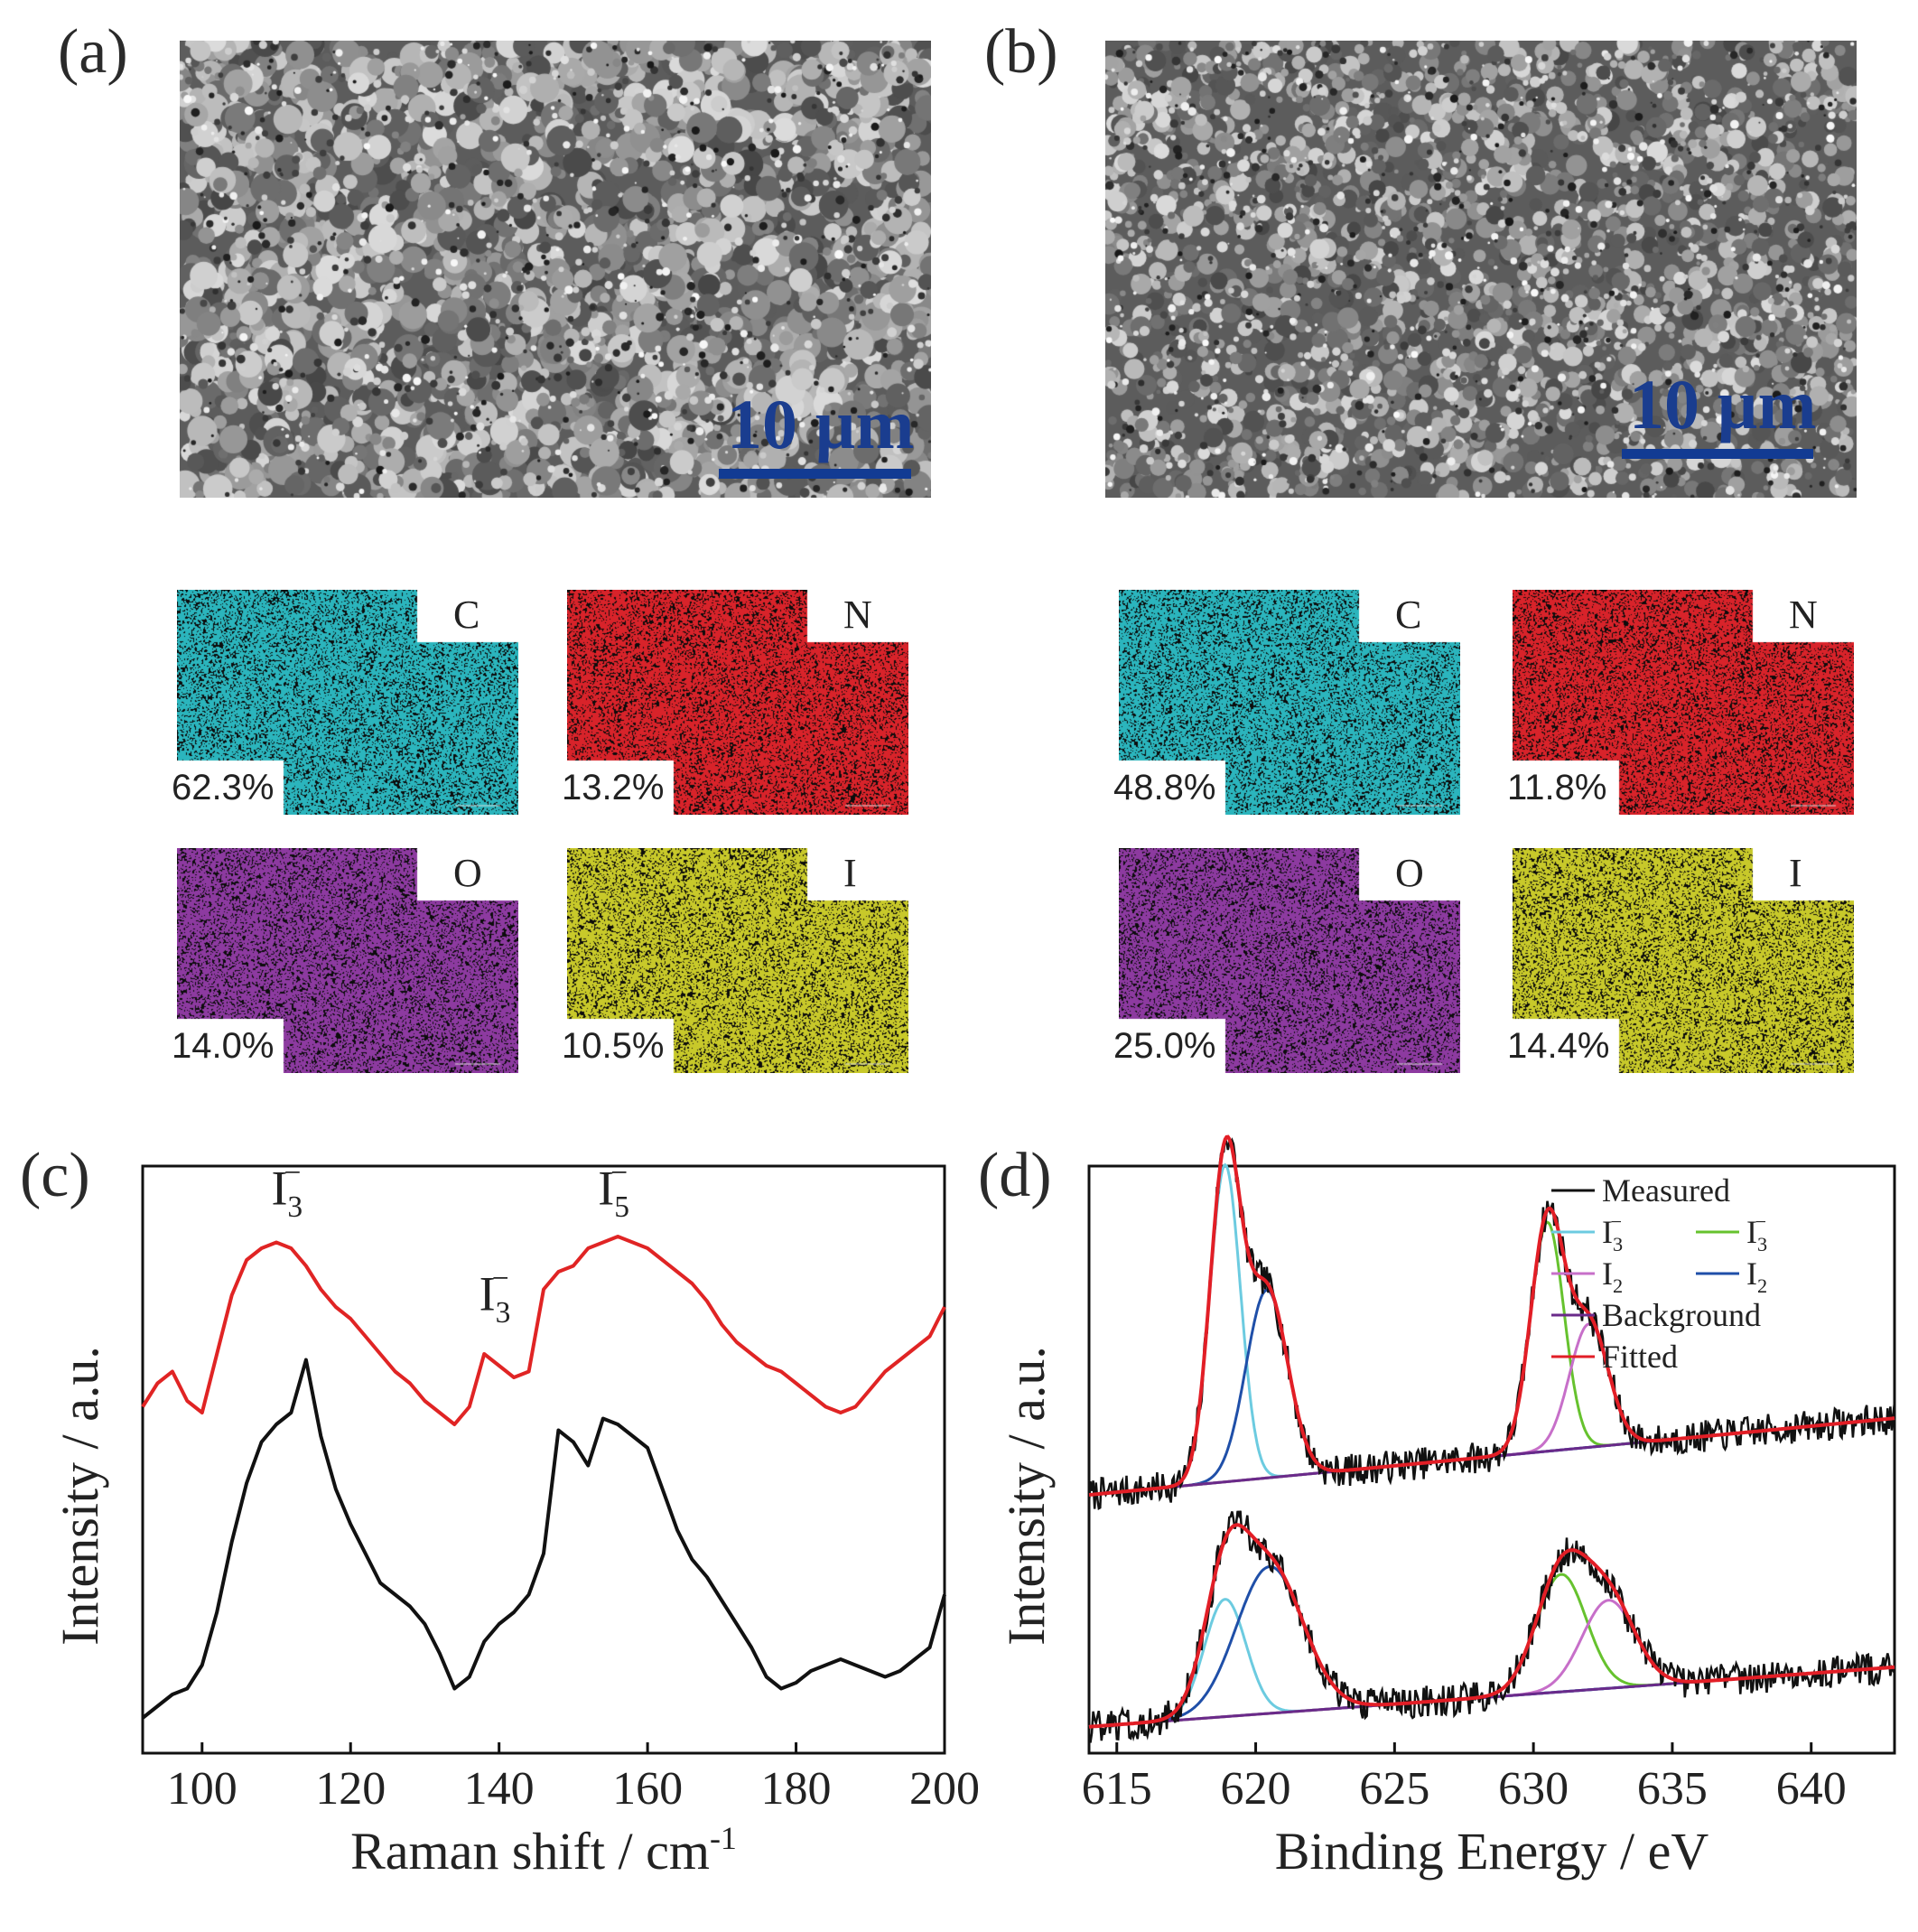 Image resolution: width=1918 pixels, height=1932 pixels. What do you see at coordinates (796, 1789) in the screenshot?
I see `x-tick-label: 180` at bounding box center [796, 1789].